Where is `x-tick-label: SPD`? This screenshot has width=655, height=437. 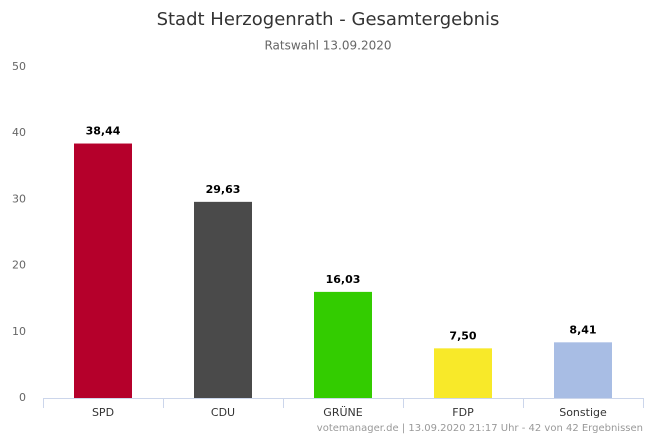
x-tick-label: SPD is located at coordinates (103, 412).